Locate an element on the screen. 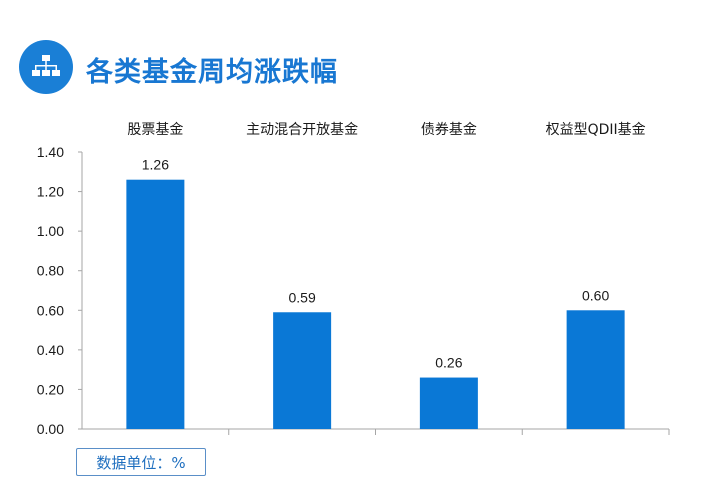  data-label: 1.26 is located at coordinates (155, 165).